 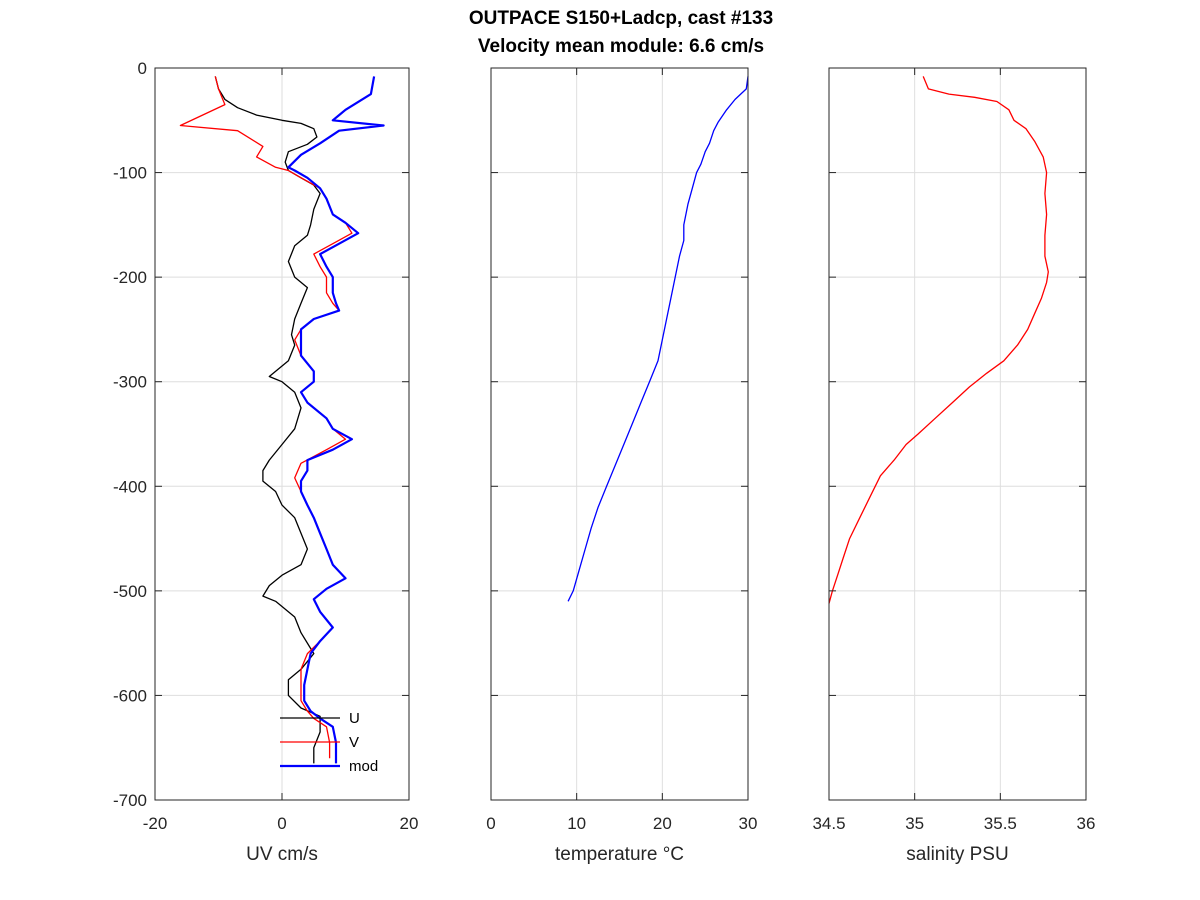 What do you see at coordinates (363, 766) in the screenshot?
I see `legend-label-mod: mod` at bounding box center [363, 766].